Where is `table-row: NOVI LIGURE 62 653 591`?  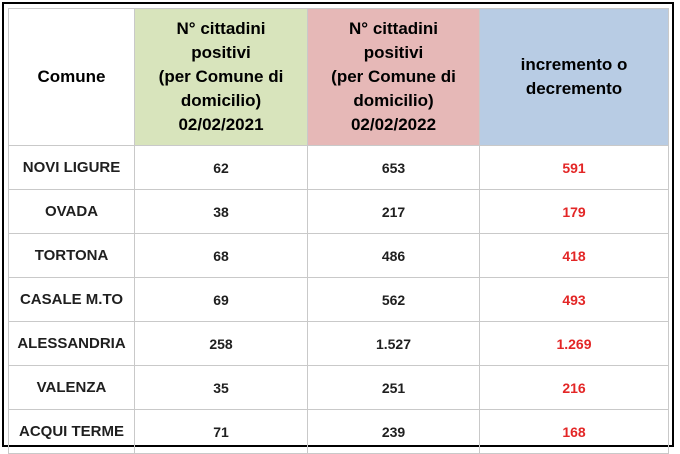 table-row: NOVI LIGURE 62 653 591 is located at coordinates (338, 167).